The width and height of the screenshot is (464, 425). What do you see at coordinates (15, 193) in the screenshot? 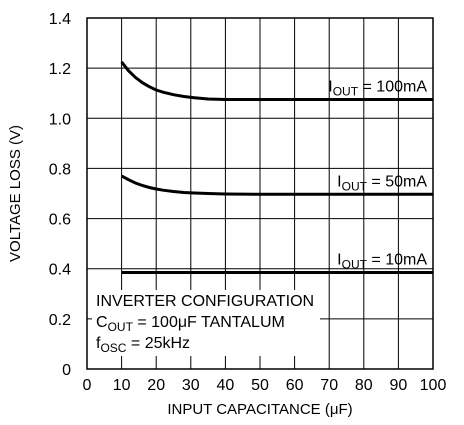
I see `y-axis-title: VOLTAGE LOSS (V)` at bounding box center [15, 193].